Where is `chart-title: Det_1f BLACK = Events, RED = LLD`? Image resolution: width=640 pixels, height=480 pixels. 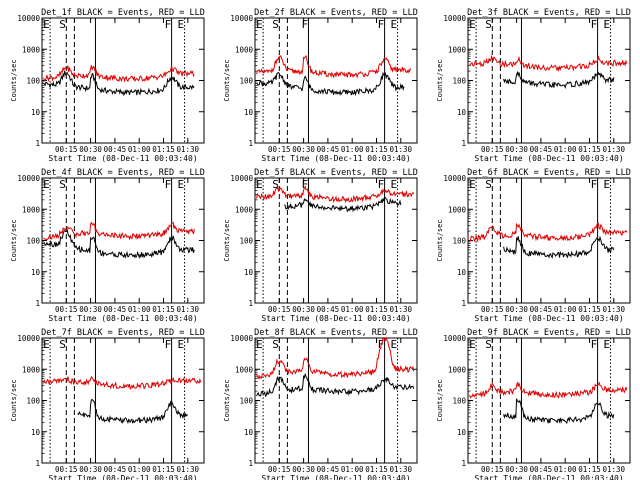
chart-title: Det_1f BLACK = Events, RED = LLD is located at coordinates (123, 13).